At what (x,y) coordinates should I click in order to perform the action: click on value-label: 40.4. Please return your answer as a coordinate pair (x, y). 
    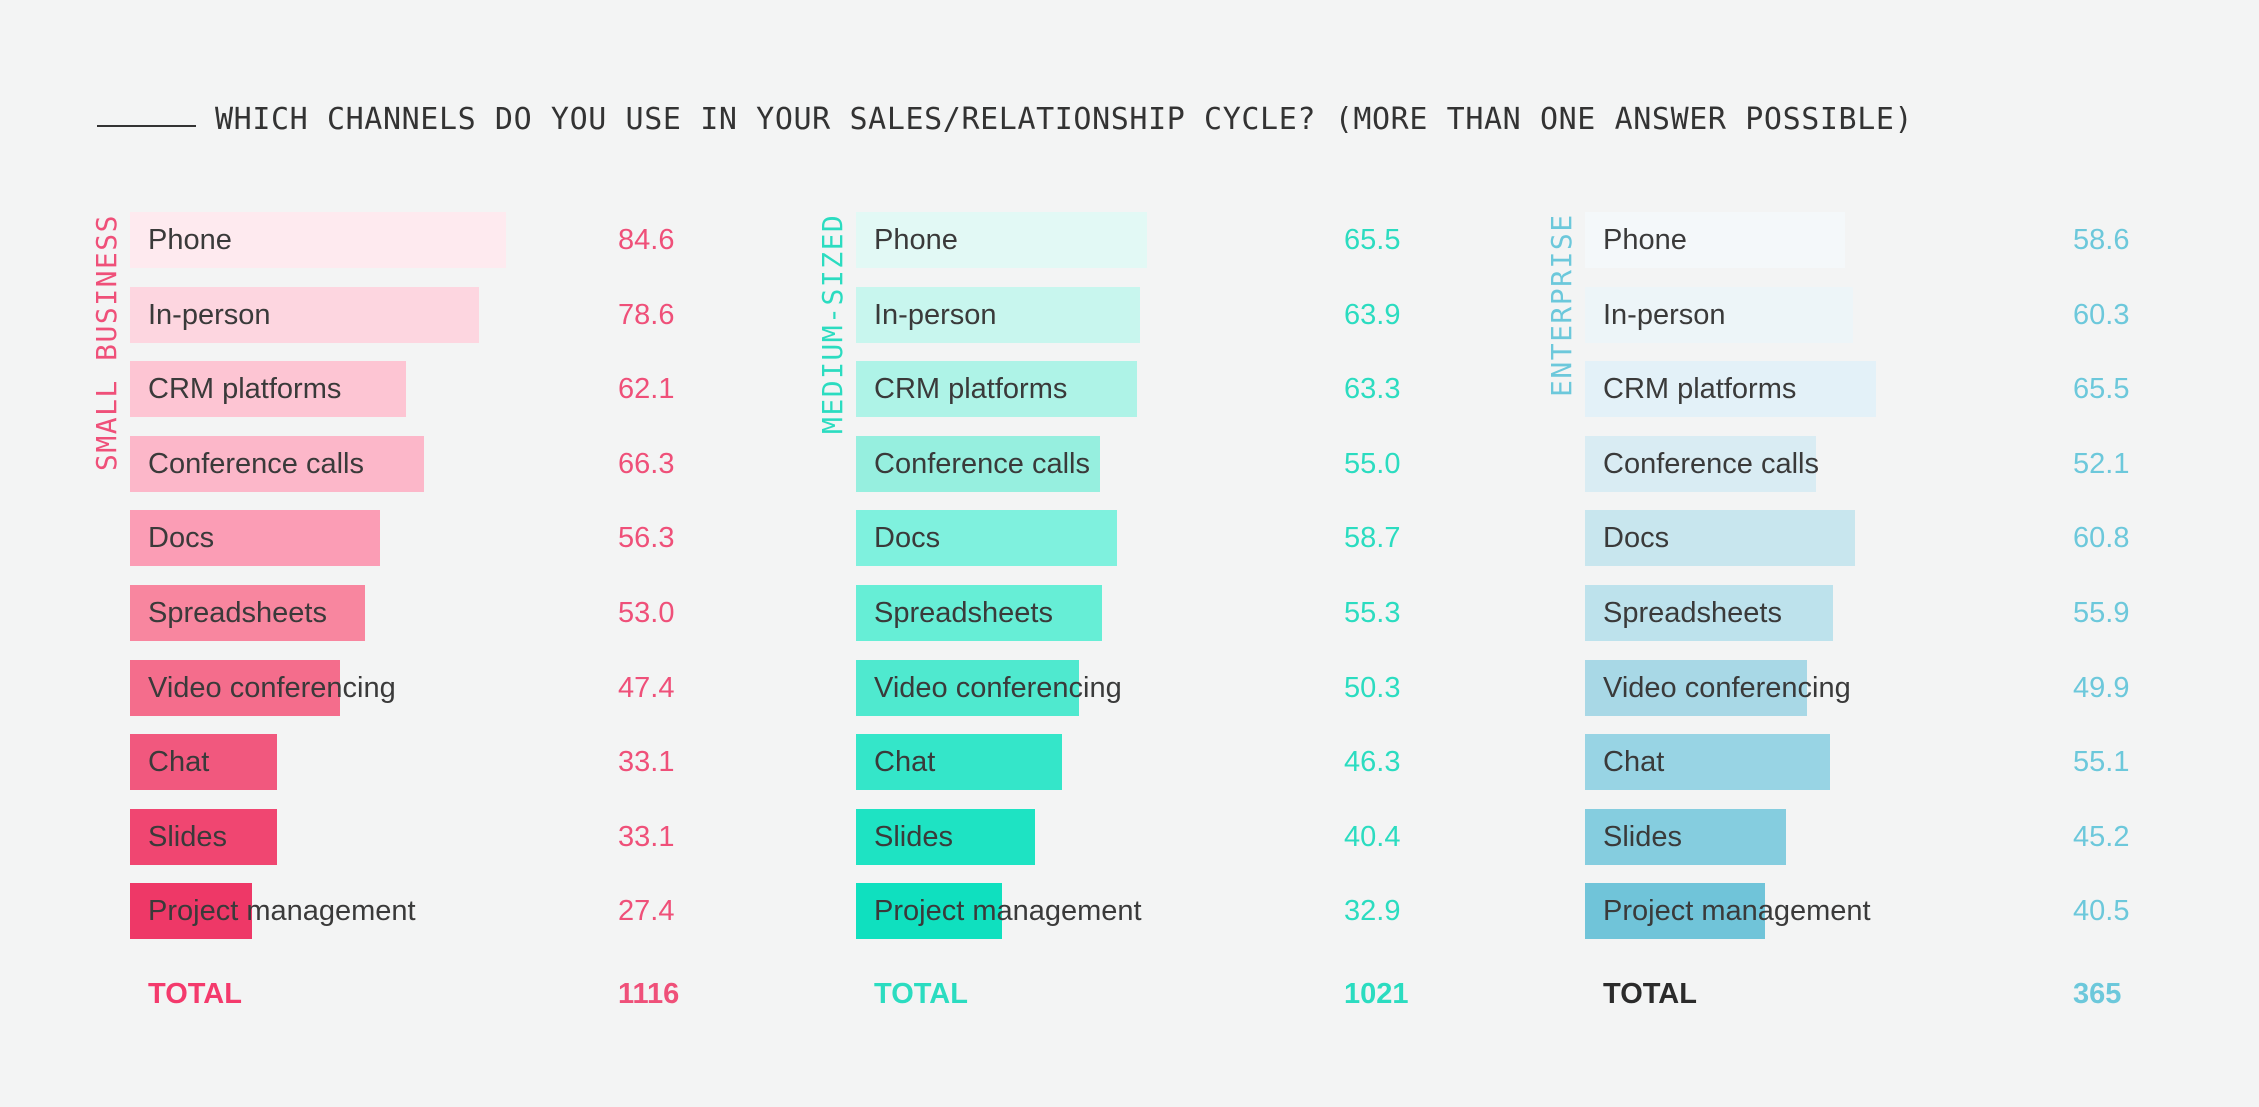
    Looking at the image, I should click on (1372, 836).